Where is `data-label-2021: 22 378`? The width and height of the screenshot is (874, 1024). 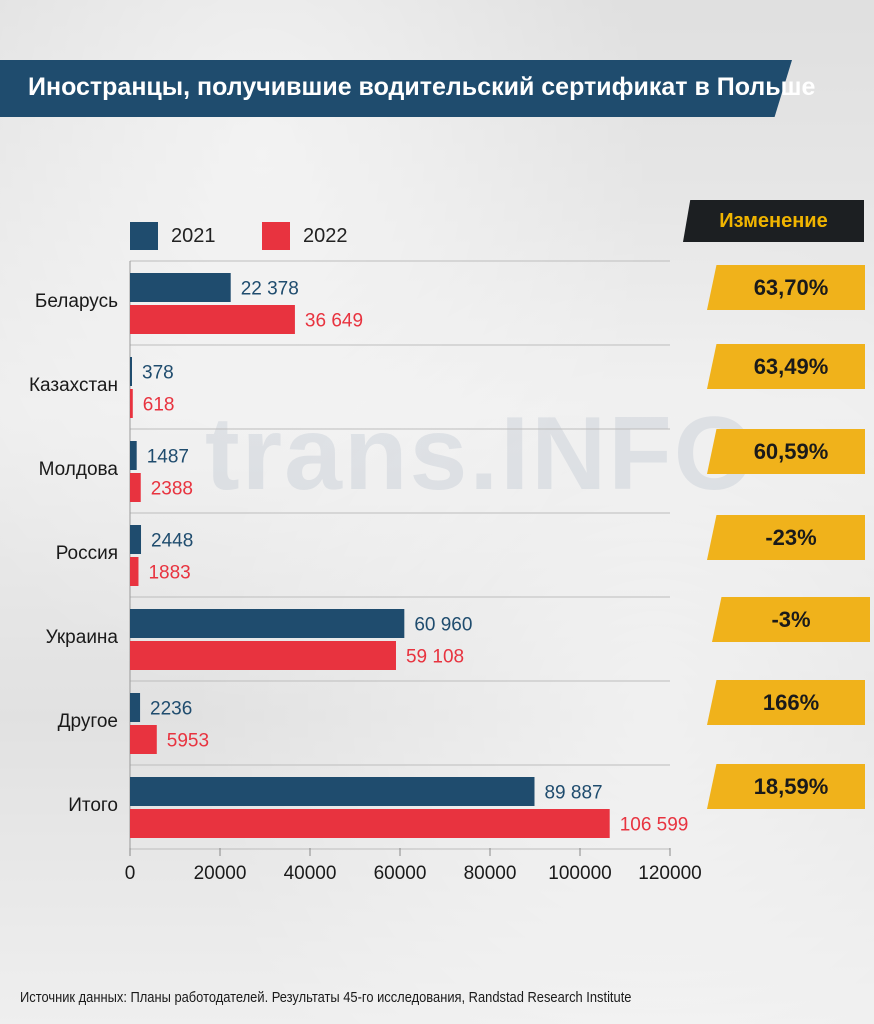 data-label-2021: 22 378 is located at coordinates (270, 289).